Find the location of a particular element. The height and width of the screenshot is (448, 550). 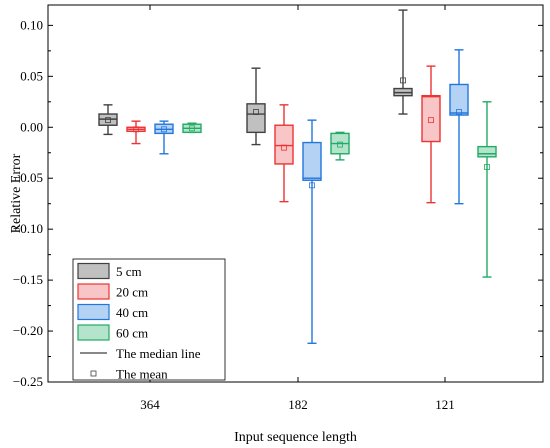

y-tick-label: 0.05 is located at coordinates (31, 75).